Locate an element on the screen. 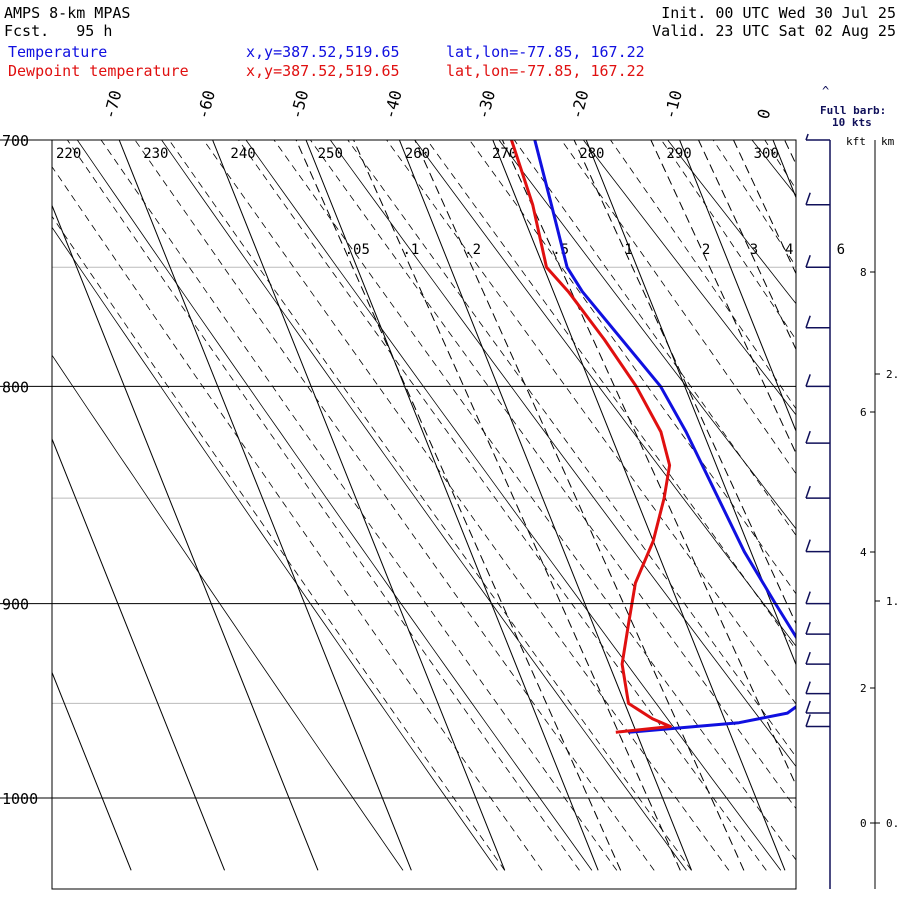 This screenshot has height=900, width=900. legend-dewpoint: Dewpoint temperature is located at coordinates (98, 71).